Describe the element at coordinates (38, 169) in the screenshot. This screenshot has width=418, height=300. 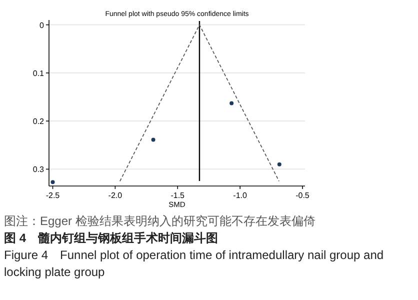
I see `ytick: 0.3` at that location.